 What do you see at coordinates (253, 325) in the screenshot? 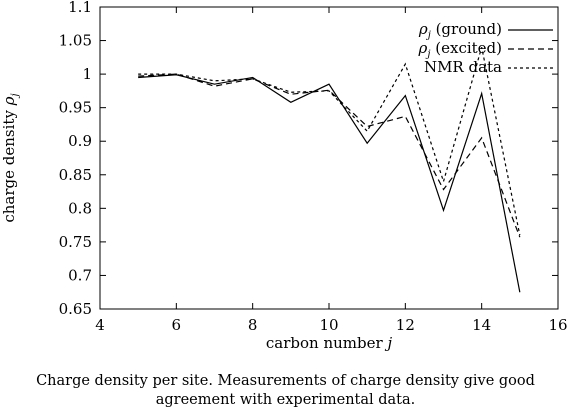
I see `x-tick-label: 8` at bounding box center [253, 325].